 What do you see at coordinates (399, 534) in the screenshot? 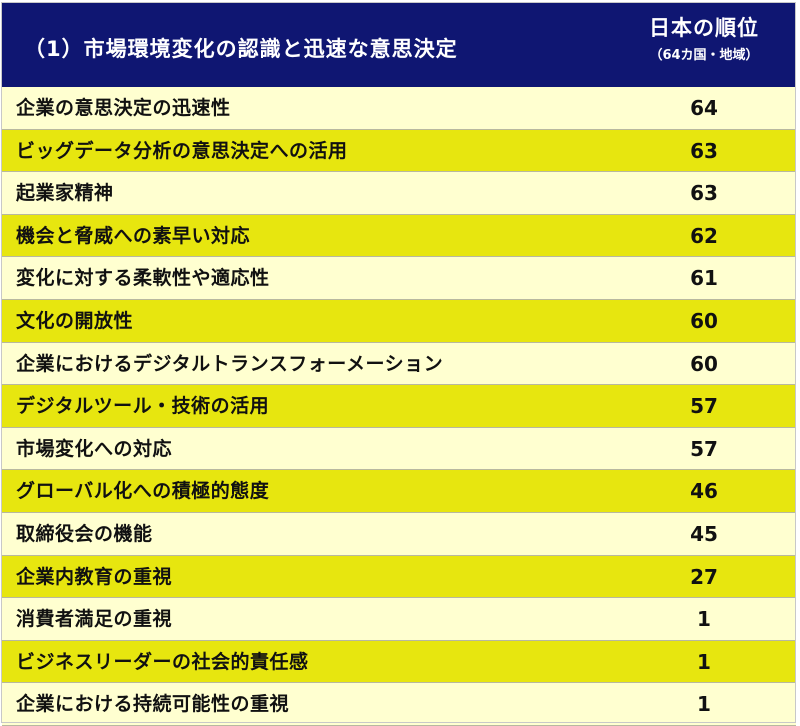
I see `table-row: 取締役会の機能 45` at bounding box center [399, 534].